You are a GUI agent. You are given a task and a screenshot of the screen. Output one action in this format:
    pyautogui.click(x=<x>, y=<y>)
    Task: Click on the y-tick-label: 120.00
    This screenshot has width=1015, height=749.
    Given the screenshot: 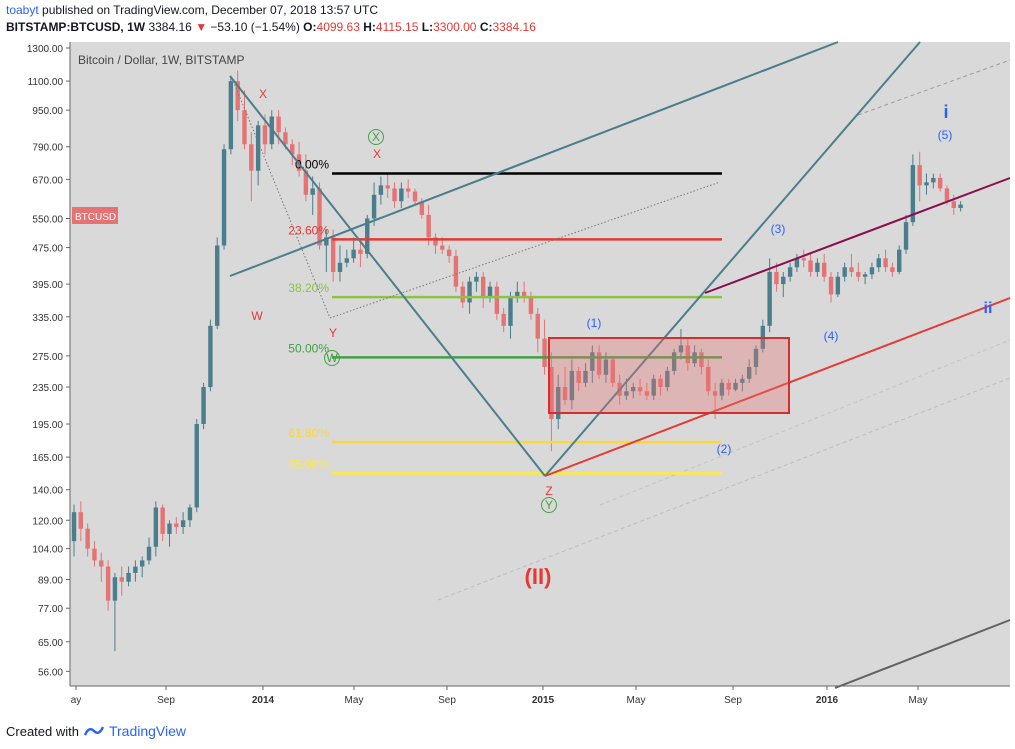 What is the action you would take?
    pyautogui.click(x=47, y=521)
    